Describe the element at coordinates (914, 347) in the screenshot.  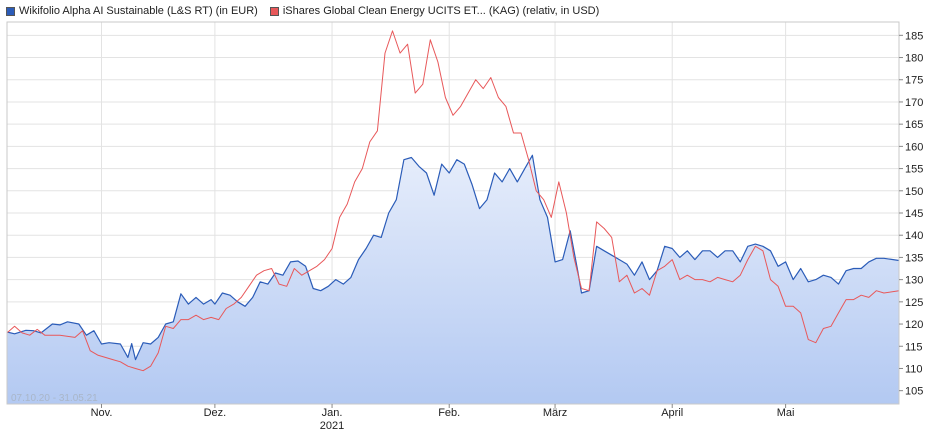
I see `y-tick-label: 115` at that location.